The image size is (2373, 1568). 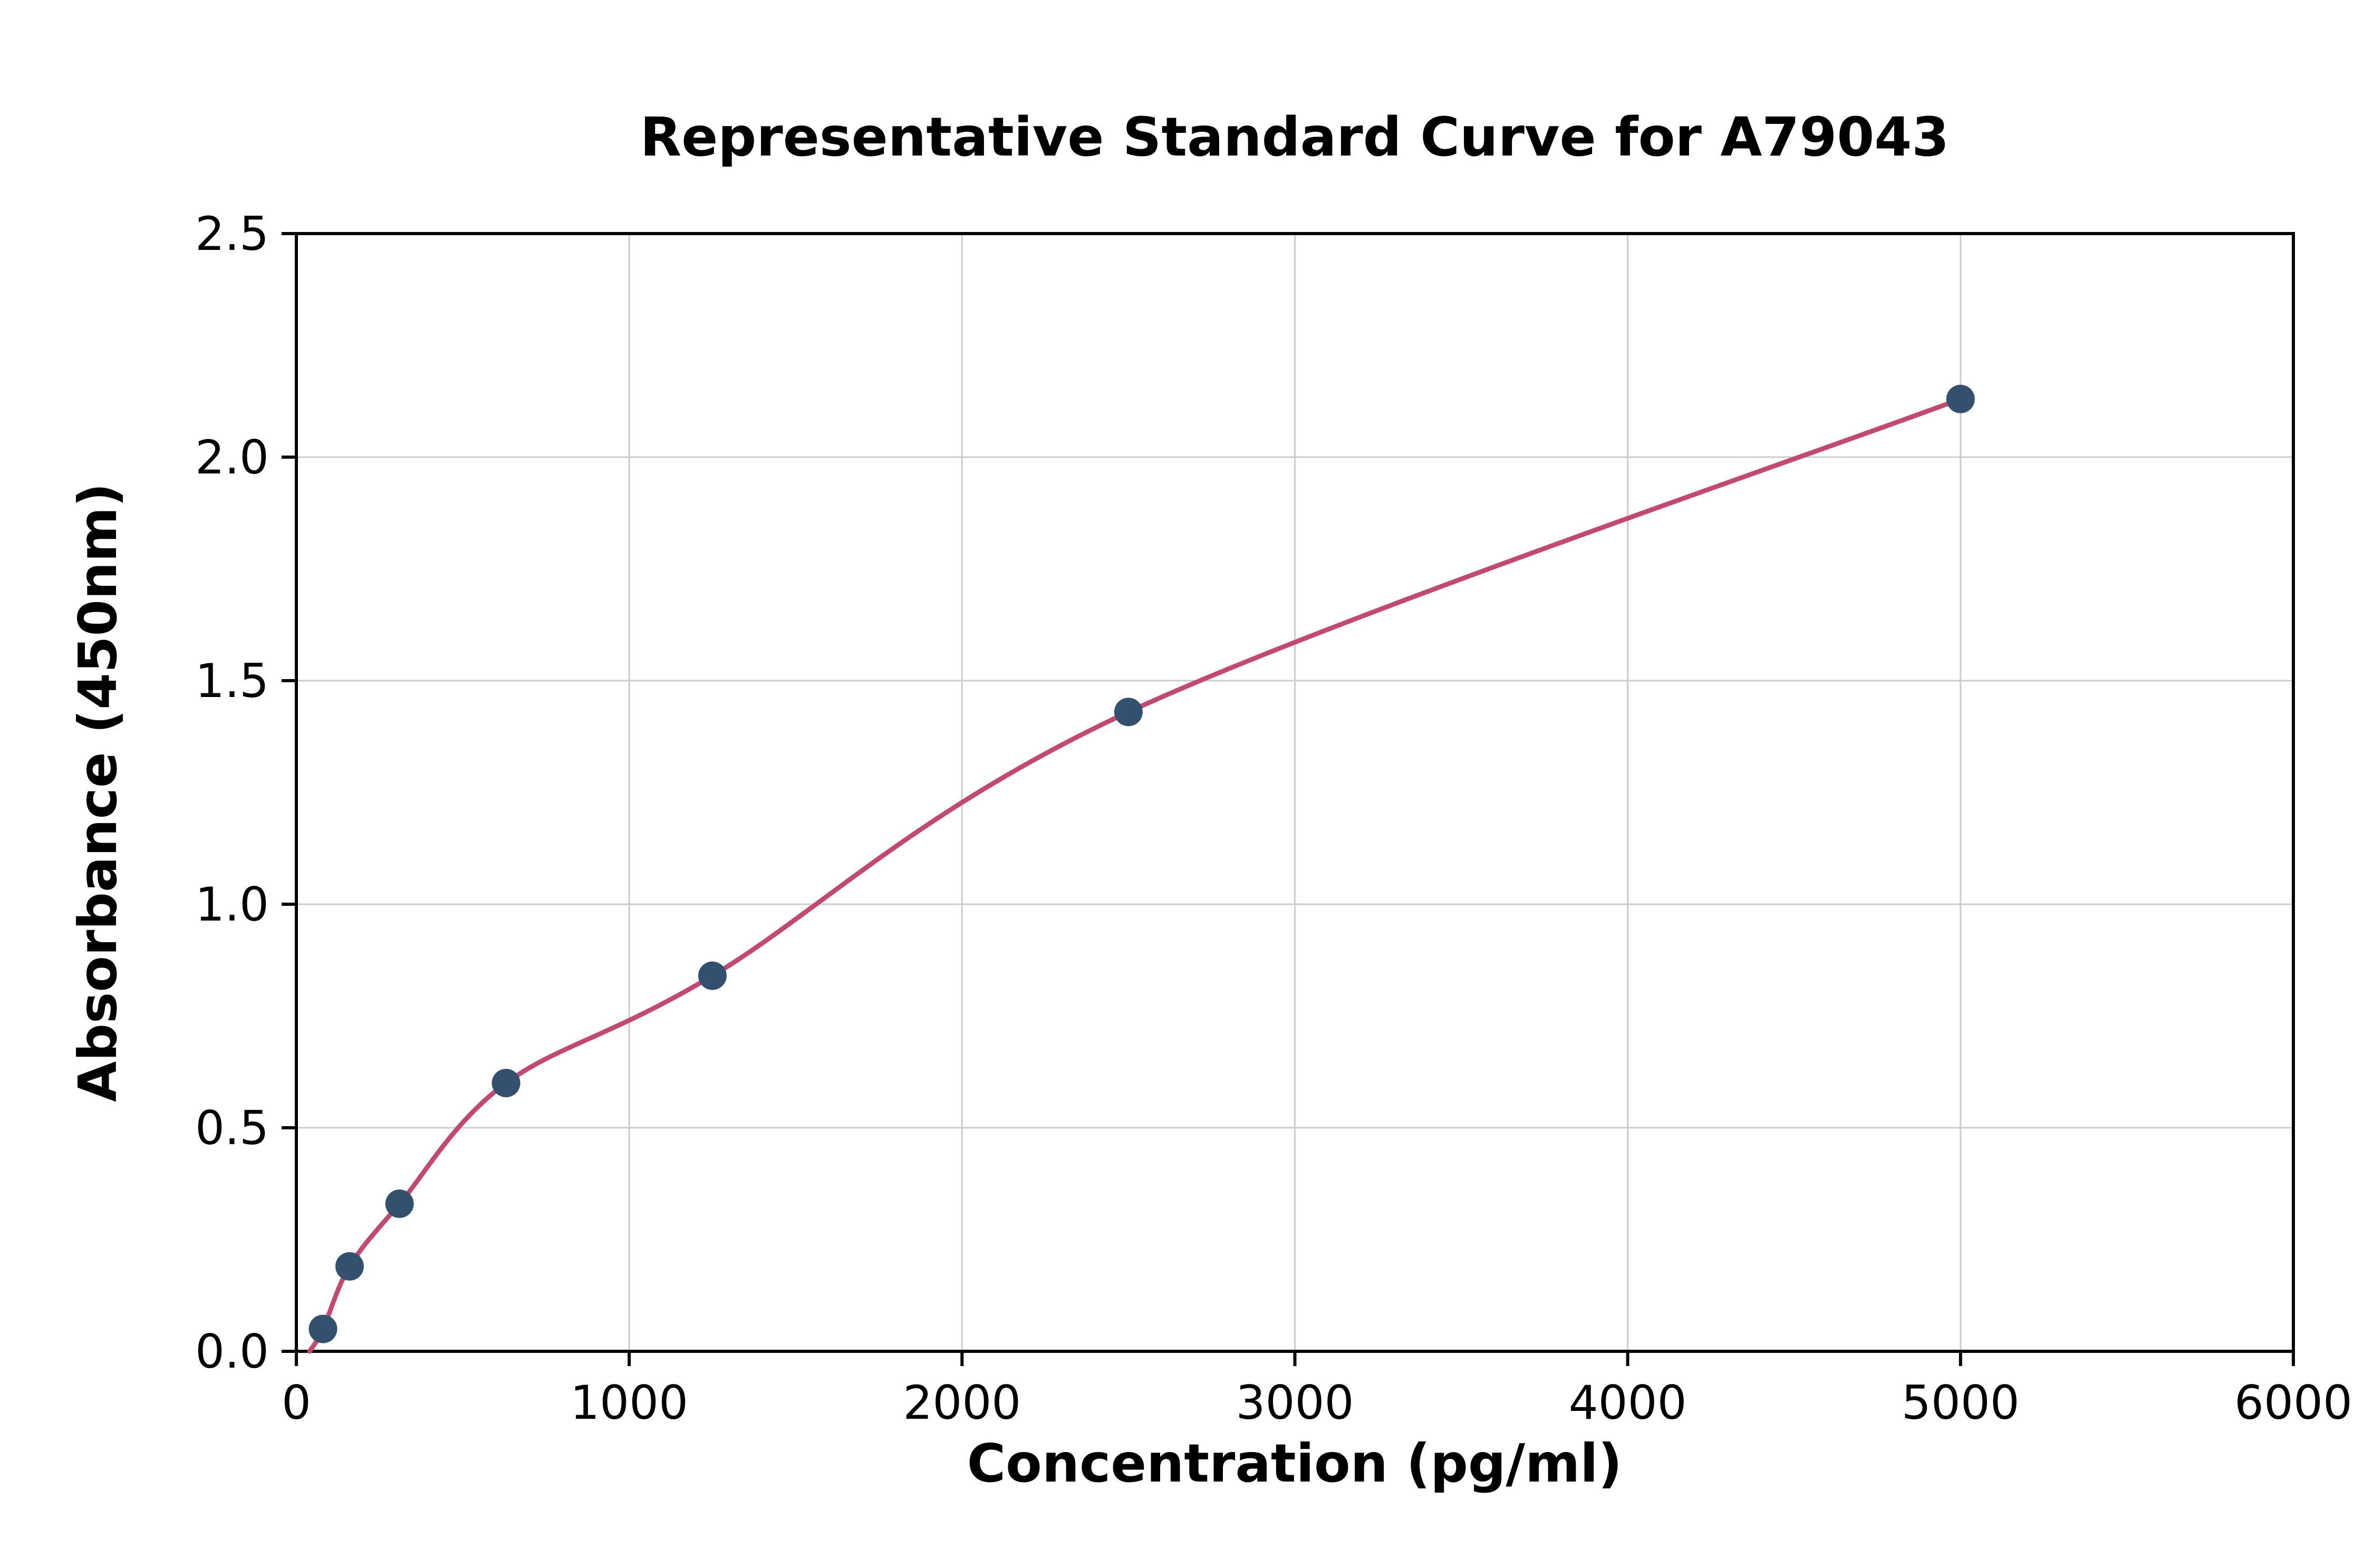 What do you see at coordinates (1628, 1403) in the screenshot?
I see `x-tick-label: 4000` at bounding box center [1628, 1403].